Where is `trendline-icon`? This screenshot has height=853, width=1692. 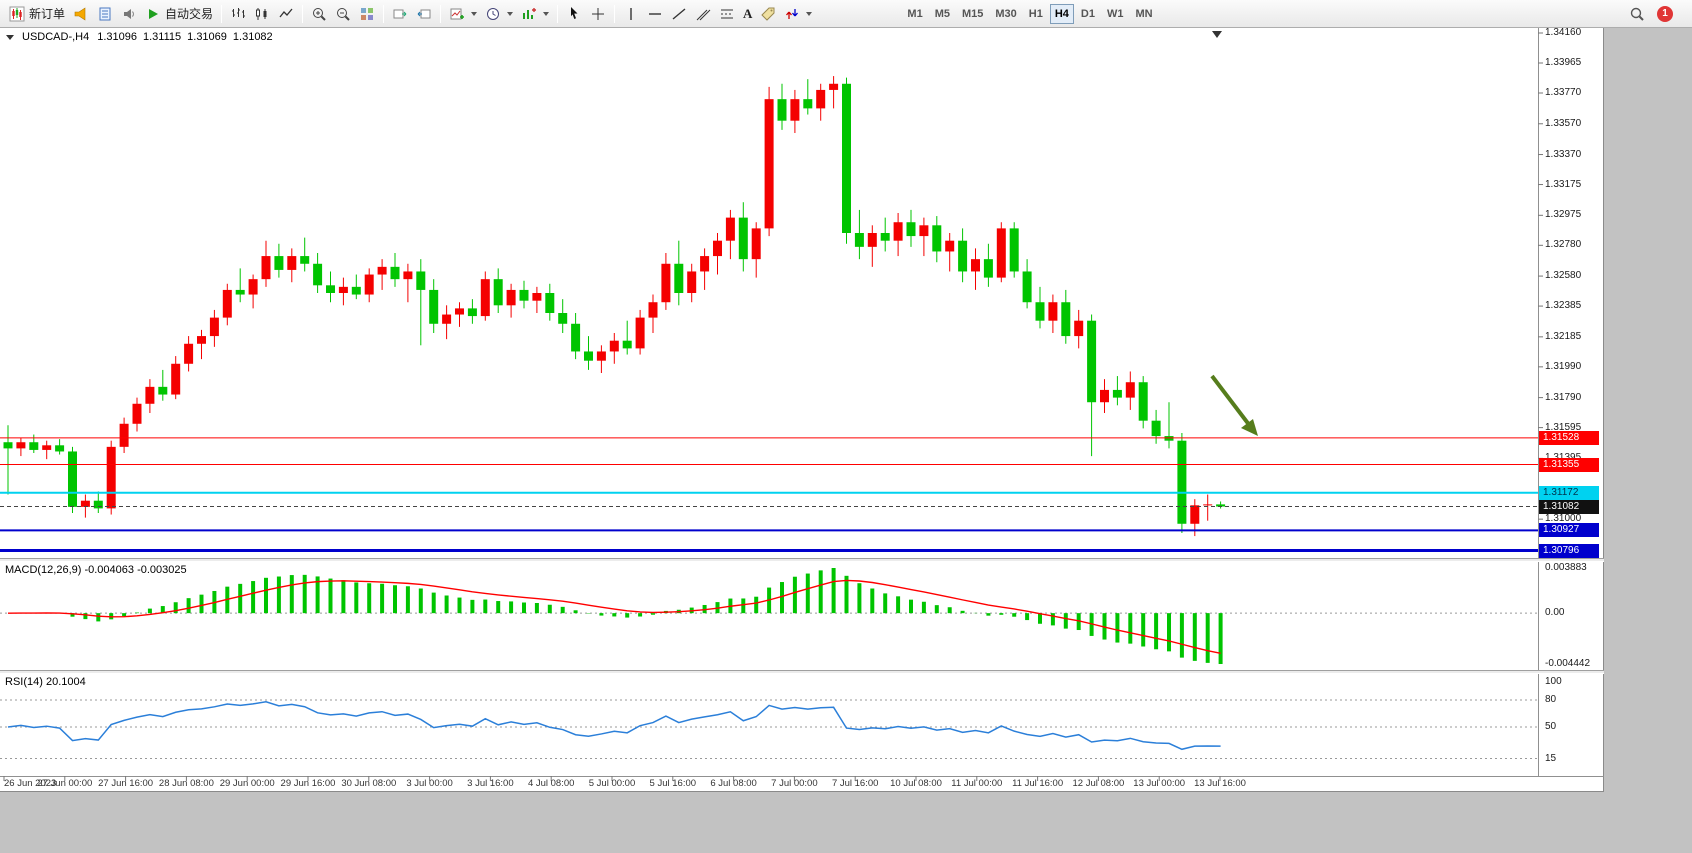
trendline-icon is located at coordinates (679, 13).